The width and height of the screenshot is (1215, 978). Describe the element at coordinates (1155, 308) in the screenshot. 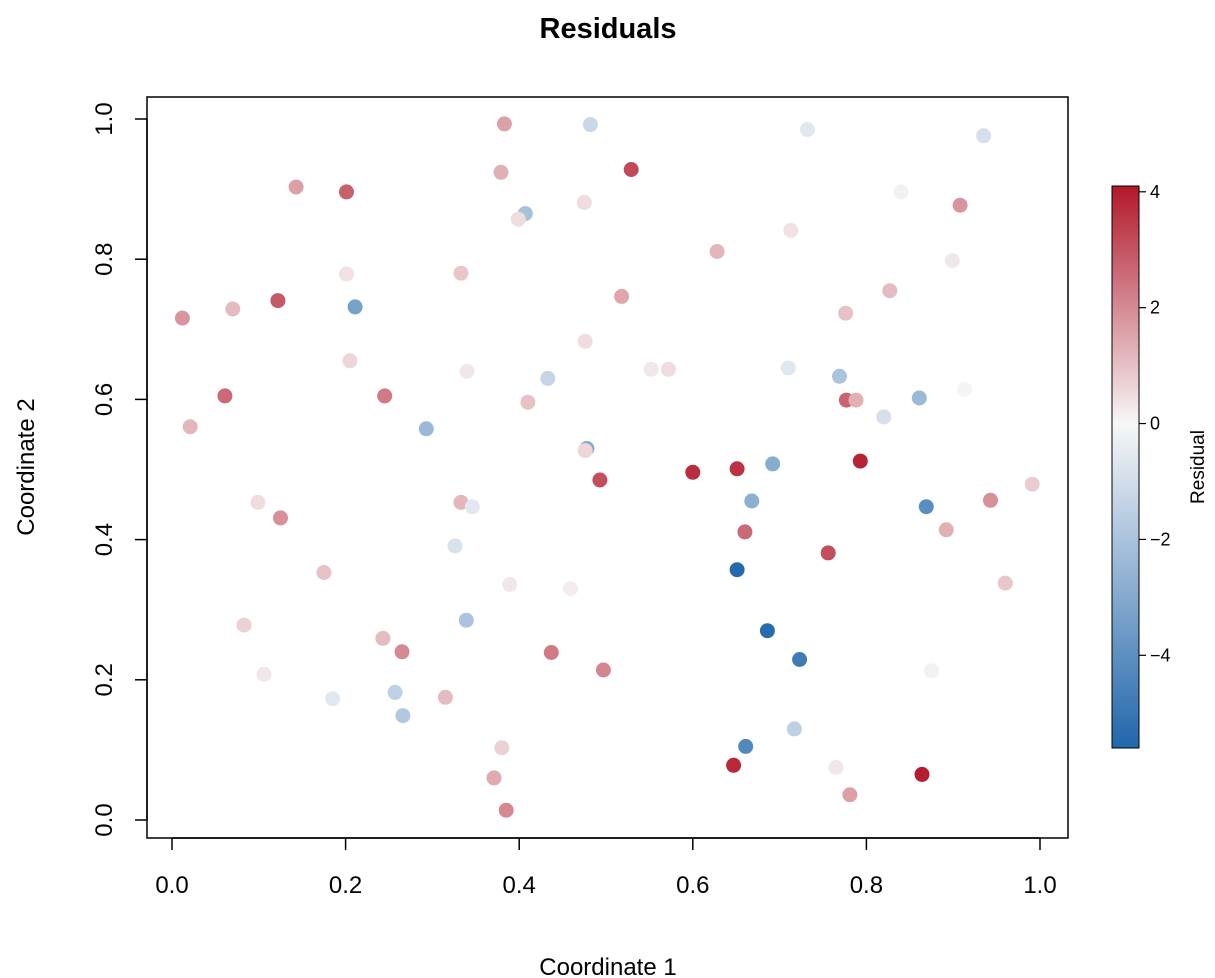

I see `colorbar-tick-label: 2` at that location.